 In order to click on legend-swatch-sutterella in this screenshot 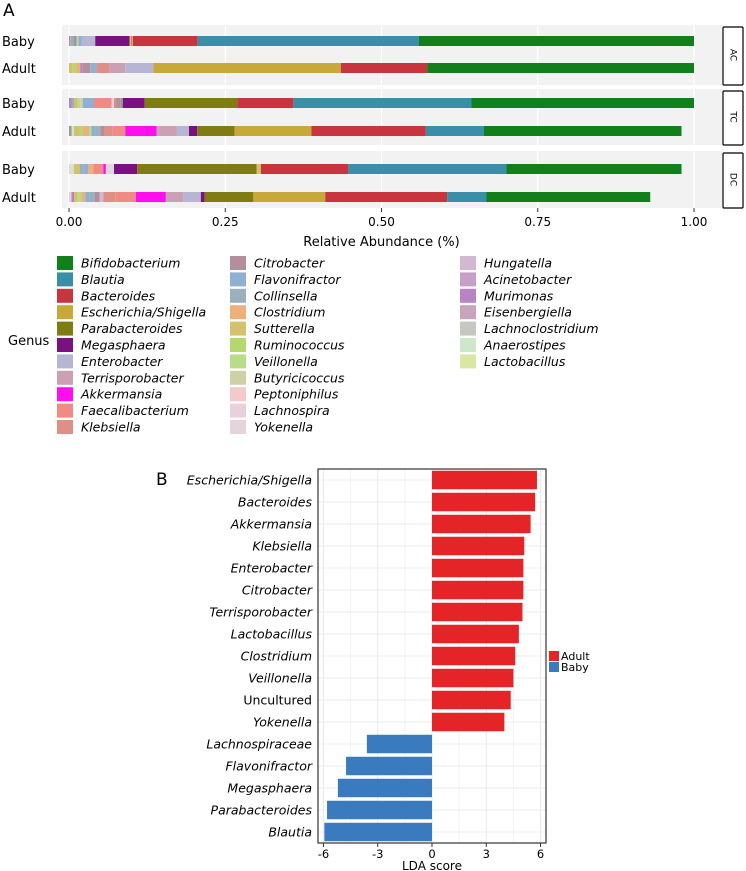, I will do `click(238, 328)`.